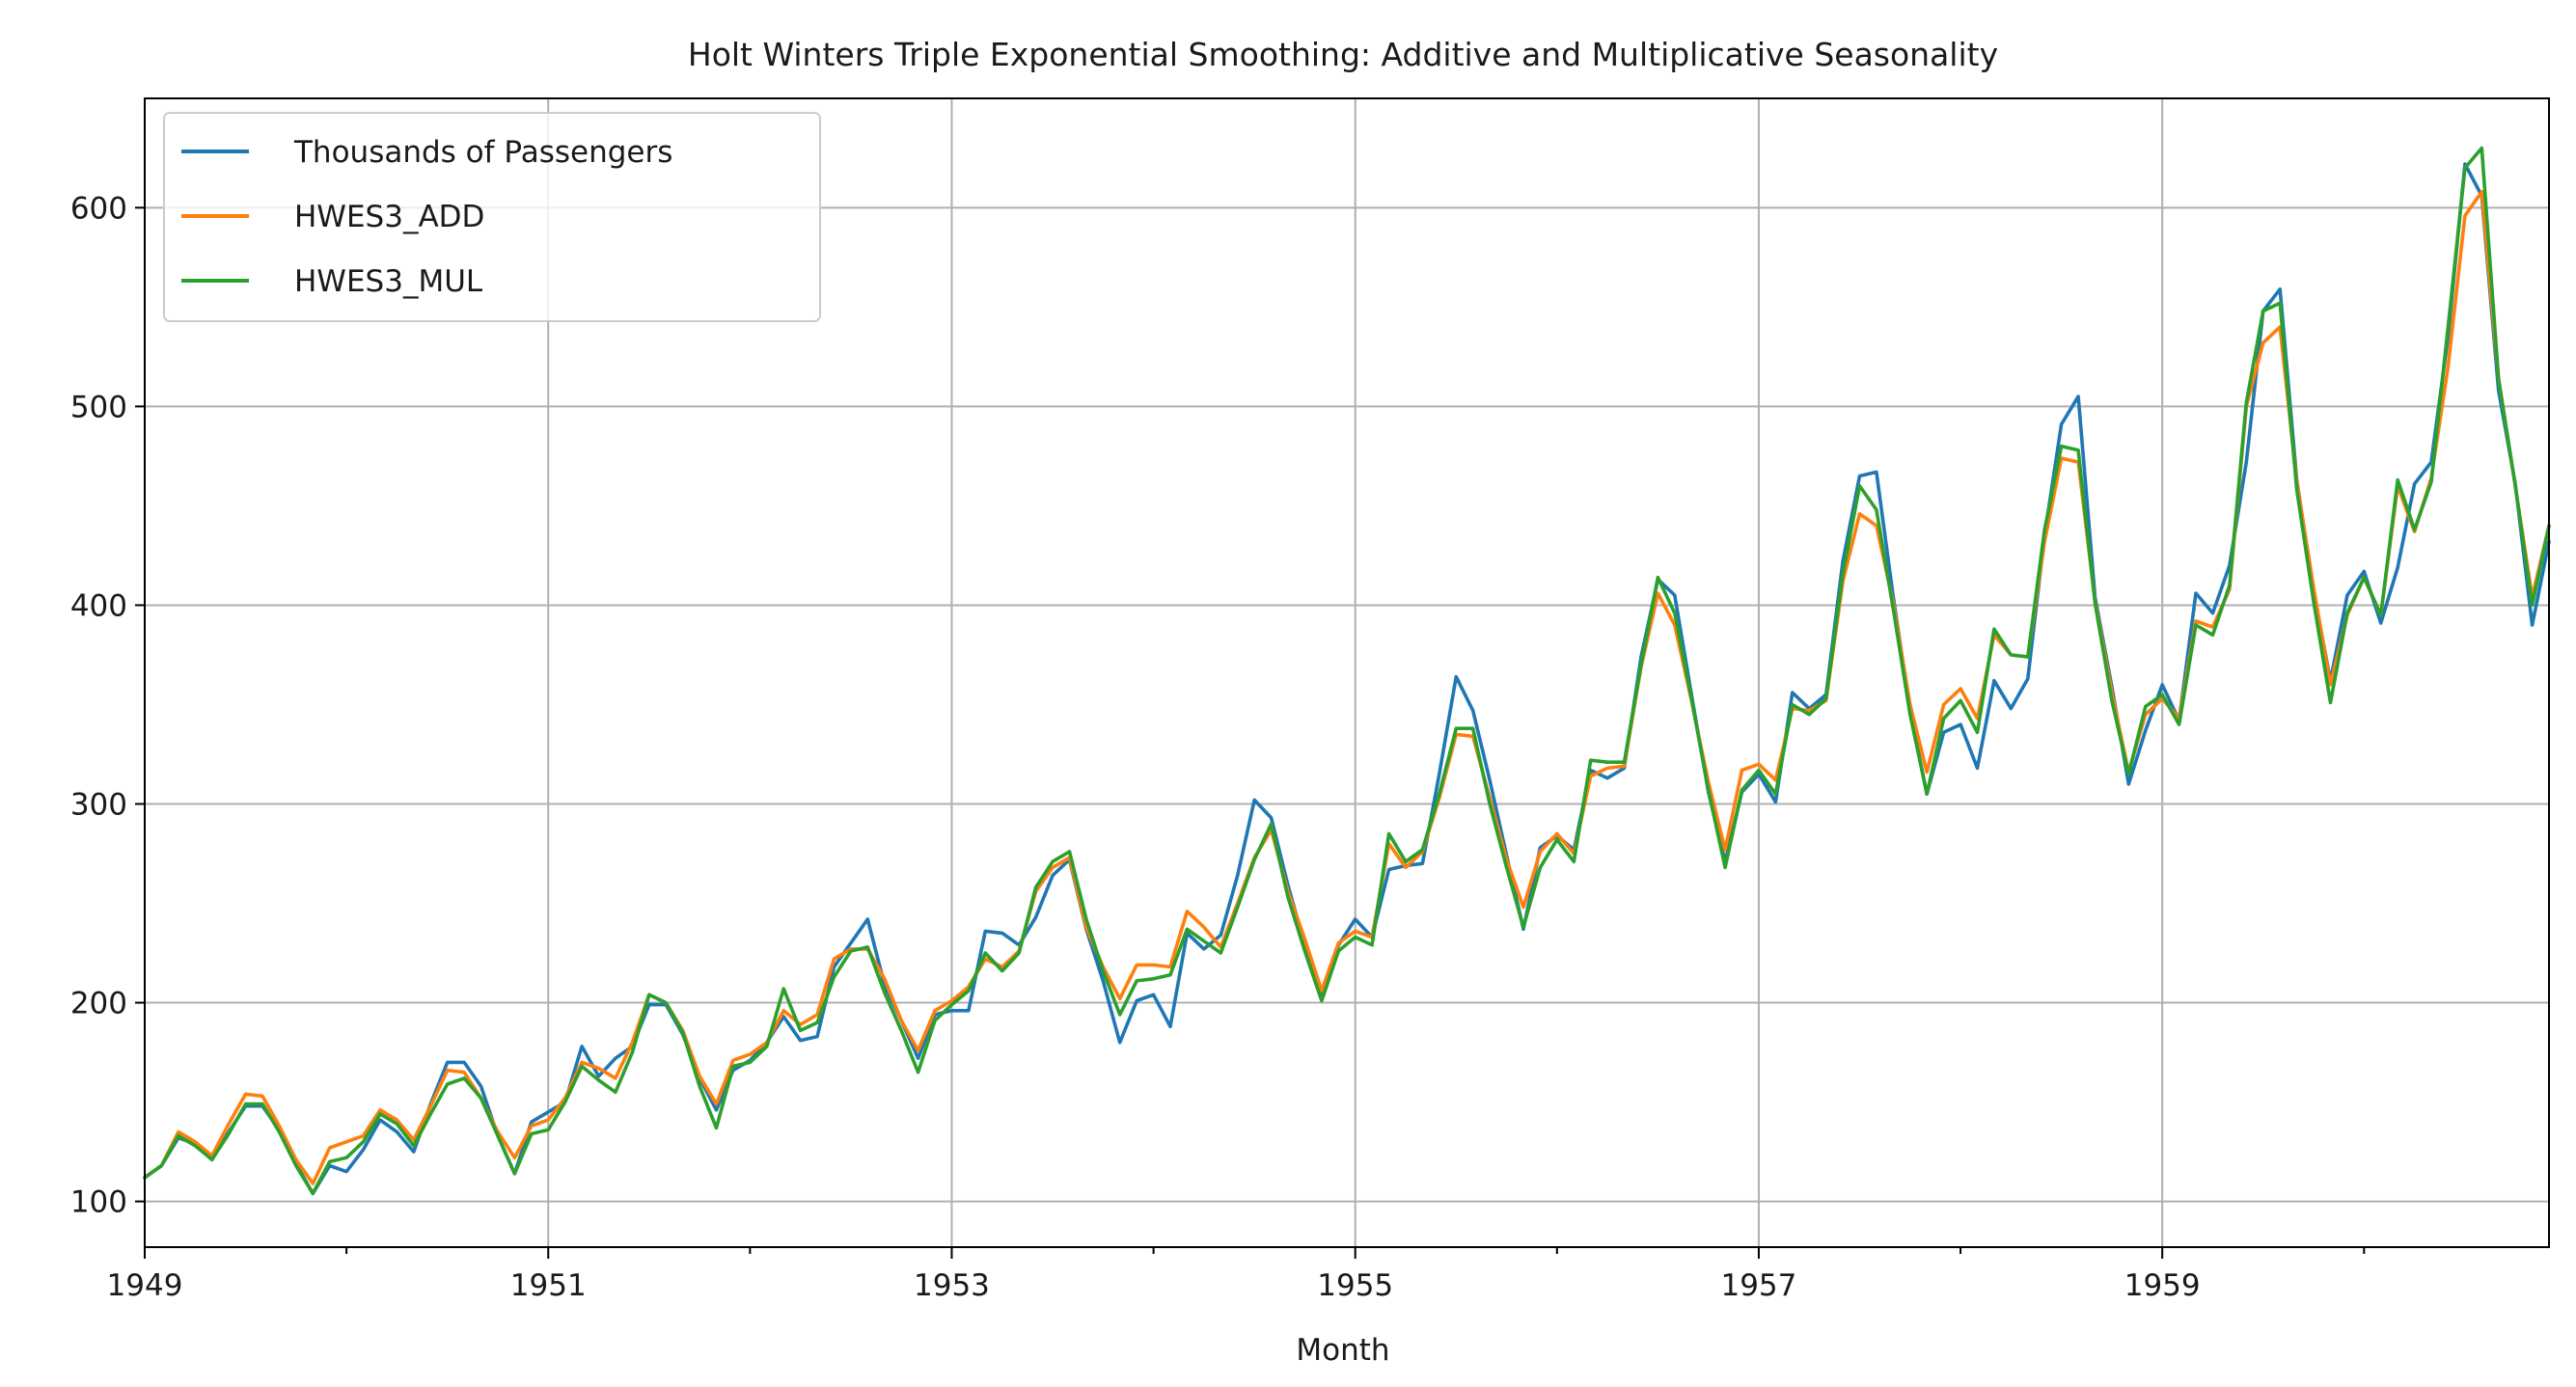 The height and width of the screenshot is (1387, 2576). I want to click on x-tick-label: 1949, so click(145, 1285).